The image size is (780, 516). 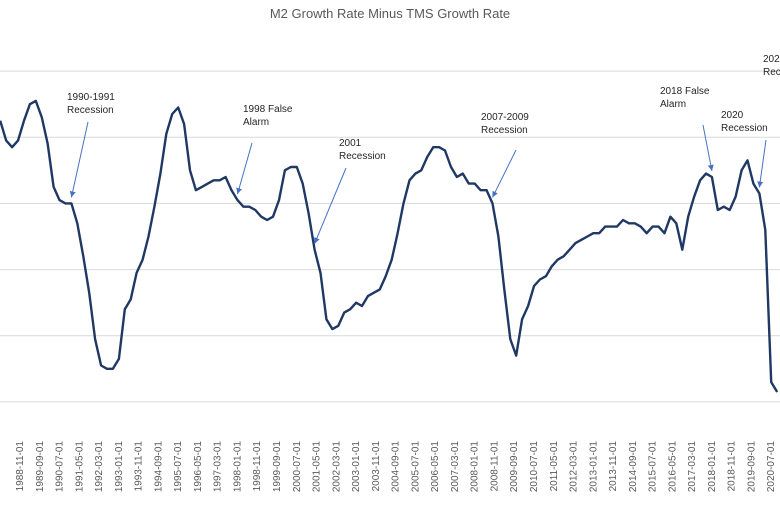 I want to click on annotation-text: 1990-1991, so click(x=91, y=97).